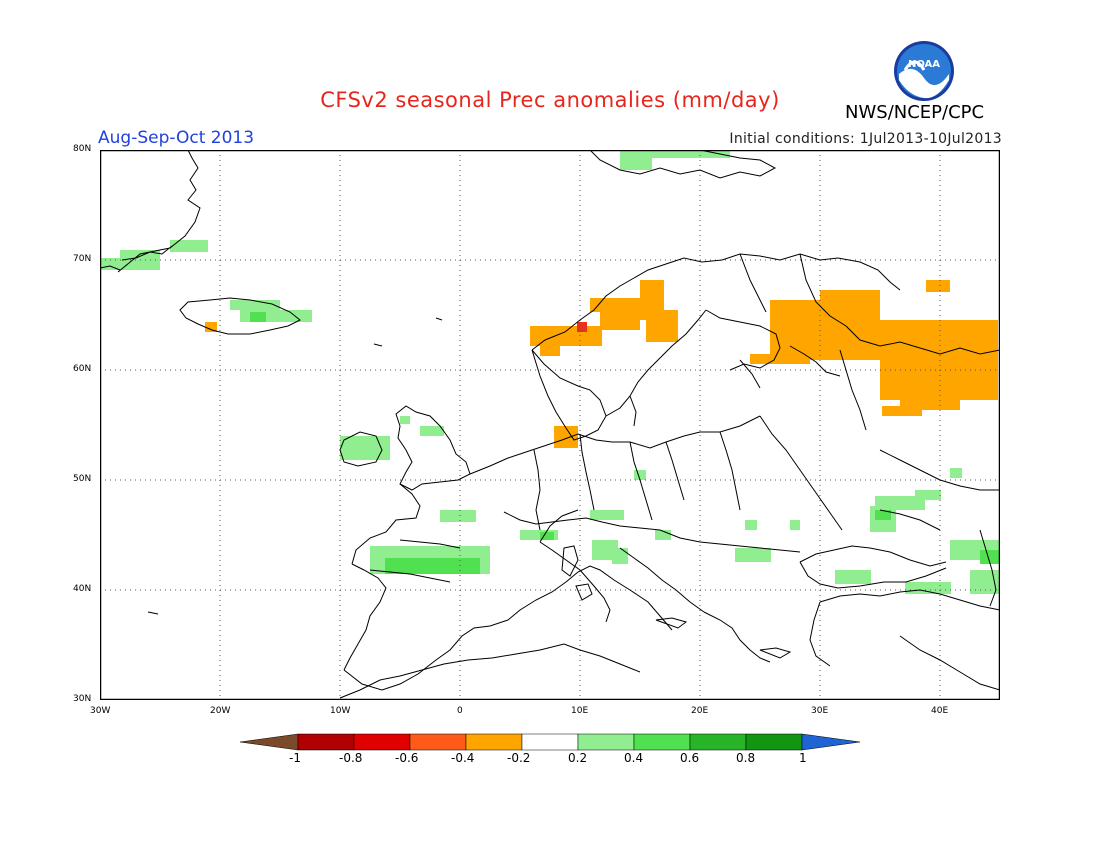 This screenshot has width=1100, height=850. What do you see at coordinates (460, 711) in the screenshot?
I see `lon-label-0: 0` at bounding box center [460, 711].